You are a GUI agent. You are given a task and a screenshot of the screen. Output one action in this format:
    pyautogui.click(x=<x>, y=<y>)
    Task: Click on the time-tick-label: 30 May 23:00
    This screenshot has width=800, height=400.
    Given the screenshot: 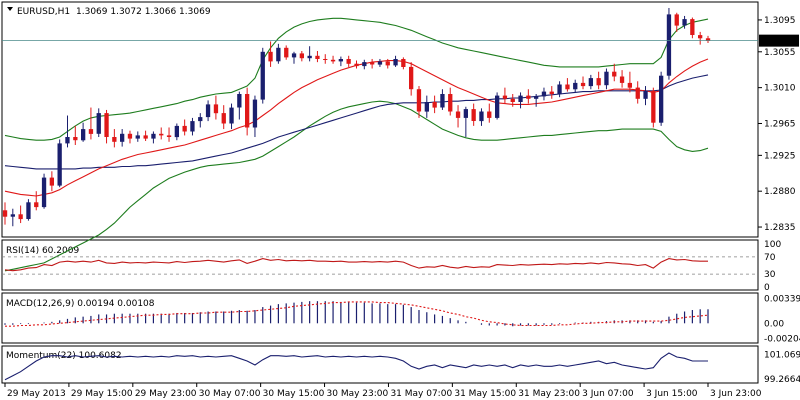 What is the action you would take?
    pyautogui.click(x=358, y=394)
    